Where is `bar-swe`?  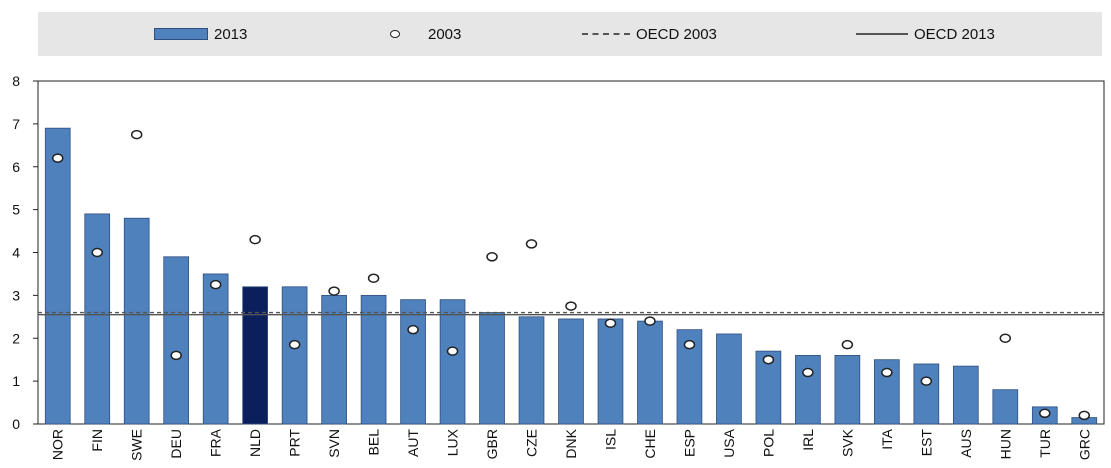 bar-swe is located at coordinates (136, 321).